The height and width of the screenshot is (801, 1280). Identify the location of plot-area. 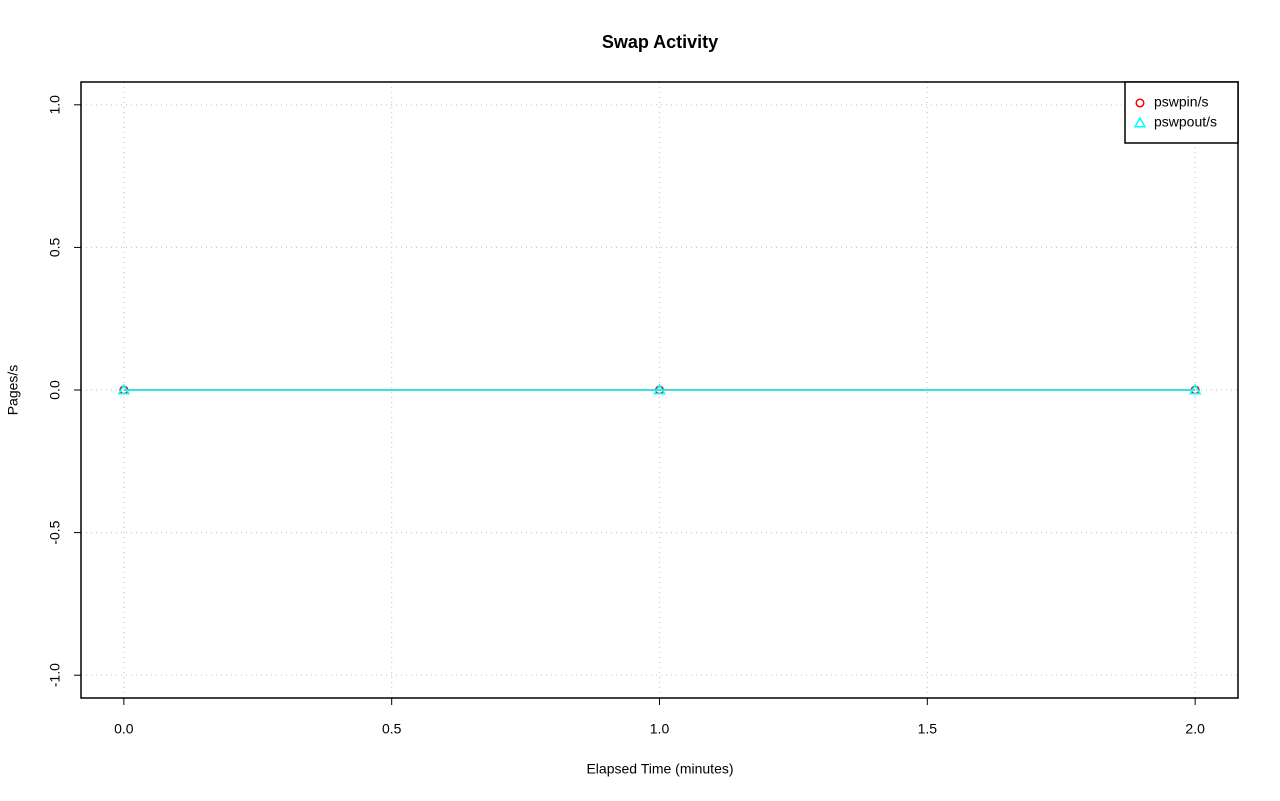
(659, 389).